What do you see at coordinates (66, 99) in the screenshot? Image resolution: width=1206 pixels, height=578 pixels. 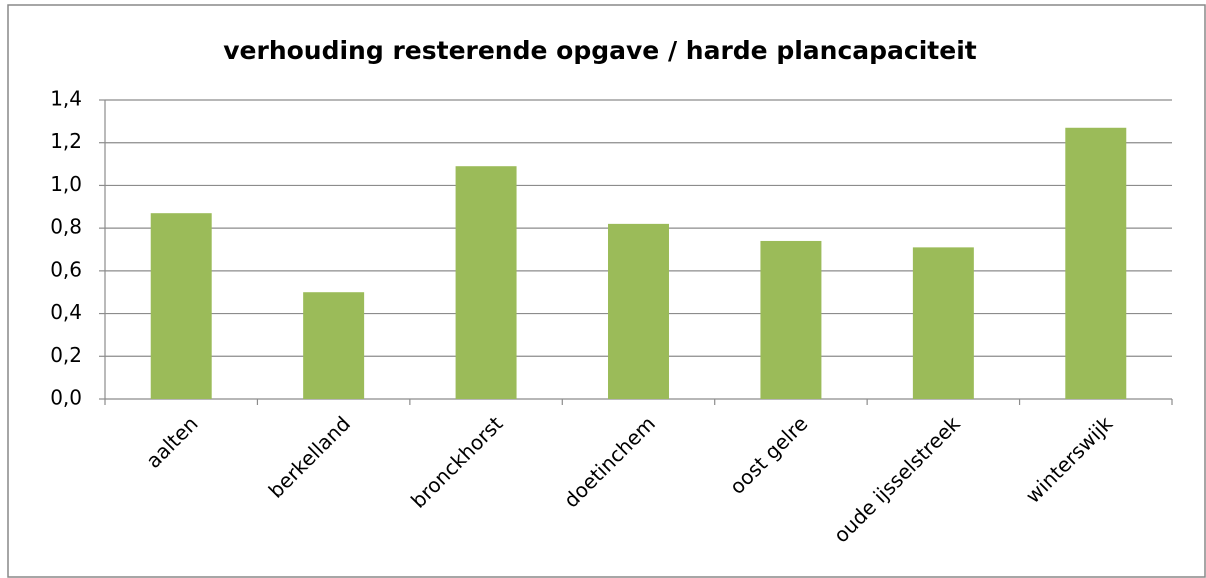 I see `y-tick-label: 1,4` at bounding box center [66, 99].